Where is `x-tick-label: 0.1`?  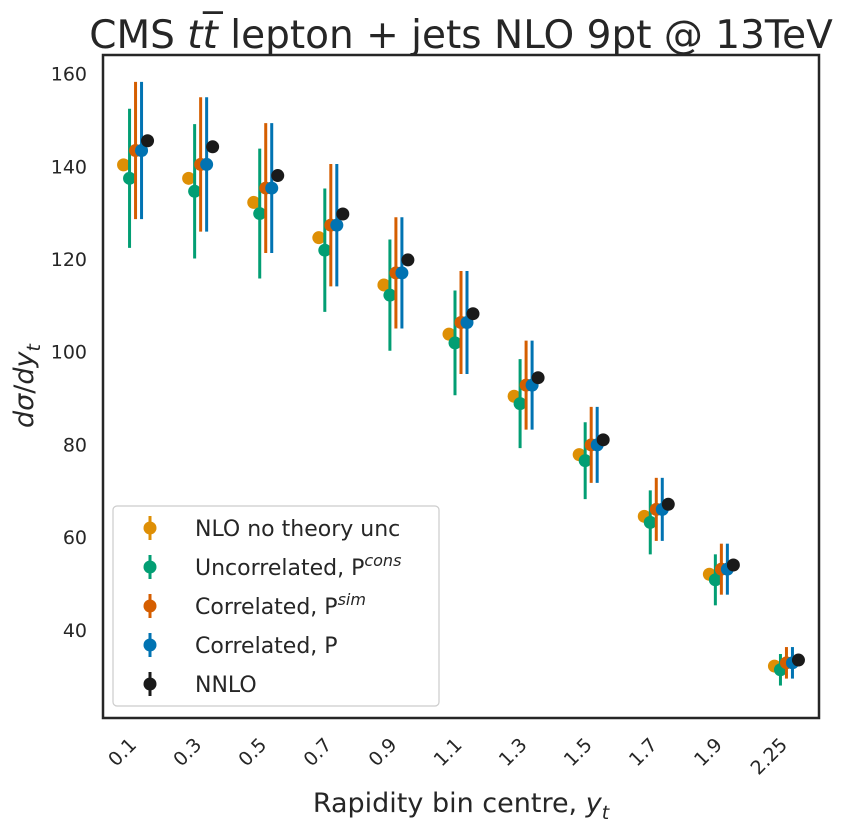
x-tick-label: 0.1 is located at coordinates (122, 752).